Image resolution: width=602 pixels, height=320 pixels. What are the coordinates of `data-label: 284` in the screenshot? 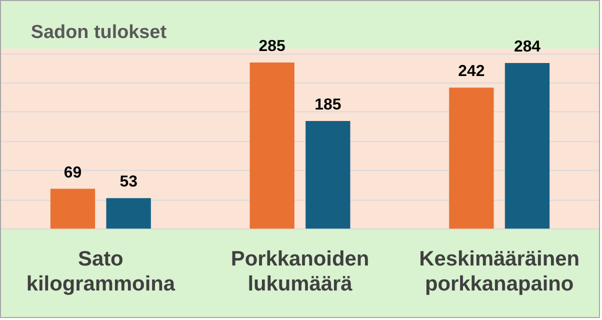 It's located at (527, 47).